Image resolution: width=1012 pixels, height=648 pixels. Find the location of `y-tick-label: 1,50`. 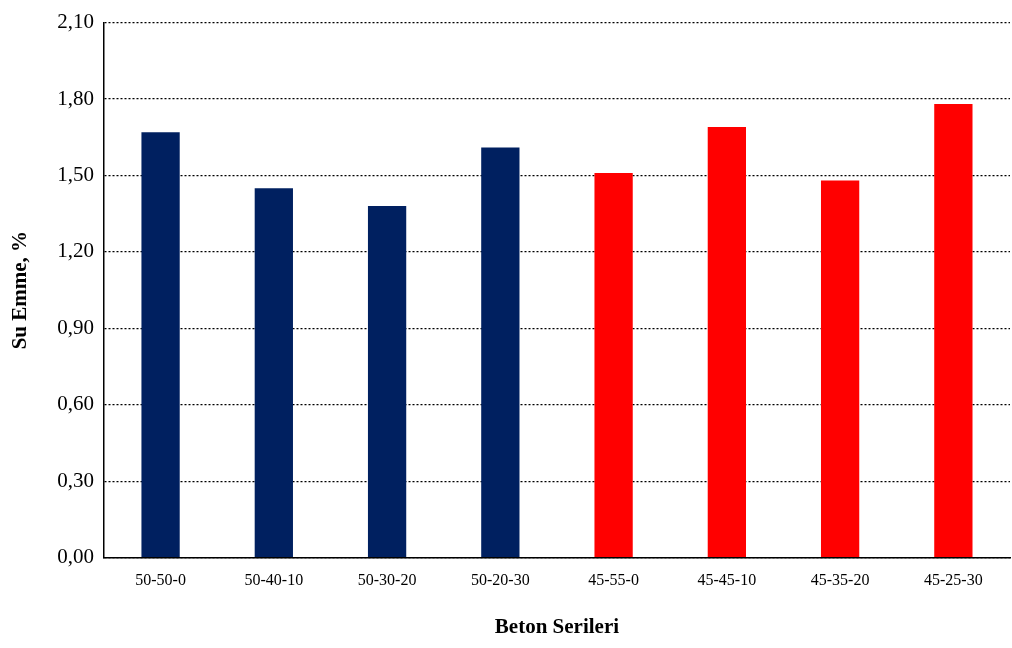

y-tick-label: 1,50 is located at coordinates (75, 173).